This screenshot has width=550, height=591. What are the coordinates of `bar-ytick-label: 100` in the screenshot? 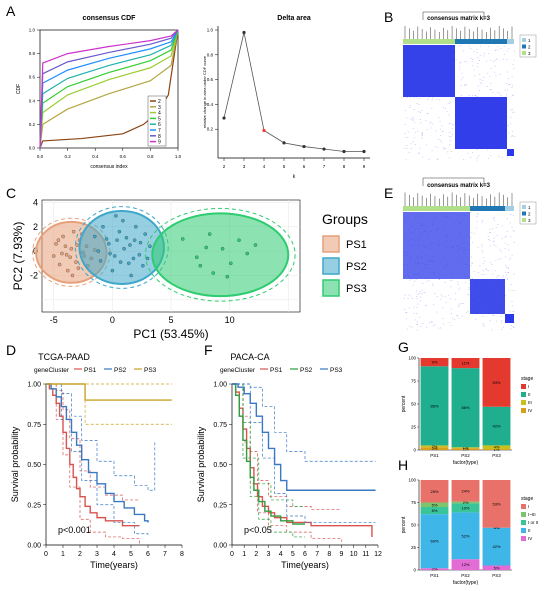 It's located at (412, 480).